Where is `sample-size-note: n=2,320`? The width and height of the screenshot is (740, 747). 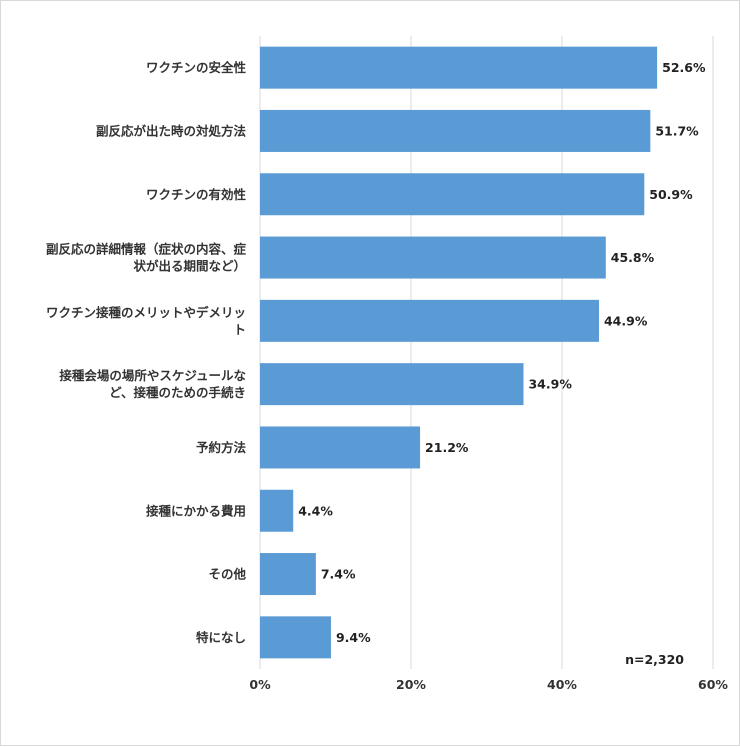
sample-size-note: n=2,320 is located at coordinates (654, 659).